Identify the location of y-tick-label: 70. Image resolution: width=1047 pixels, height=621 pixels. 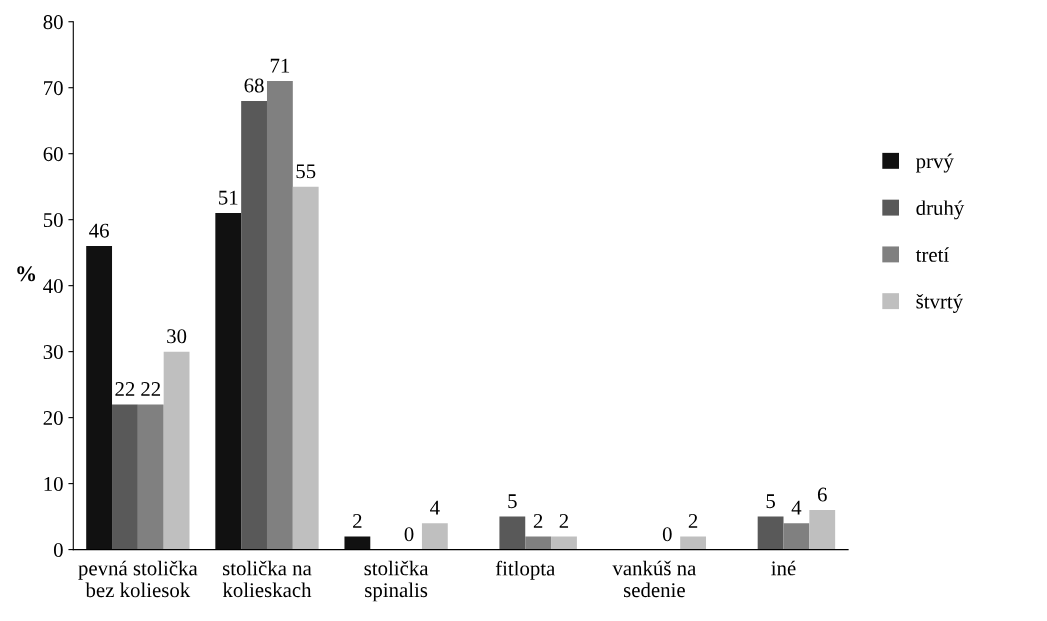
(53, 88).